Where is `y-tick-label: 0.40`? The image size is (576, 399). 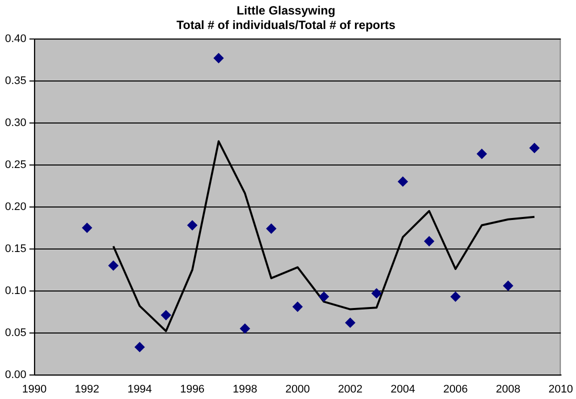 y-tick-label: 0.40 is located at coordinates (15, 38).